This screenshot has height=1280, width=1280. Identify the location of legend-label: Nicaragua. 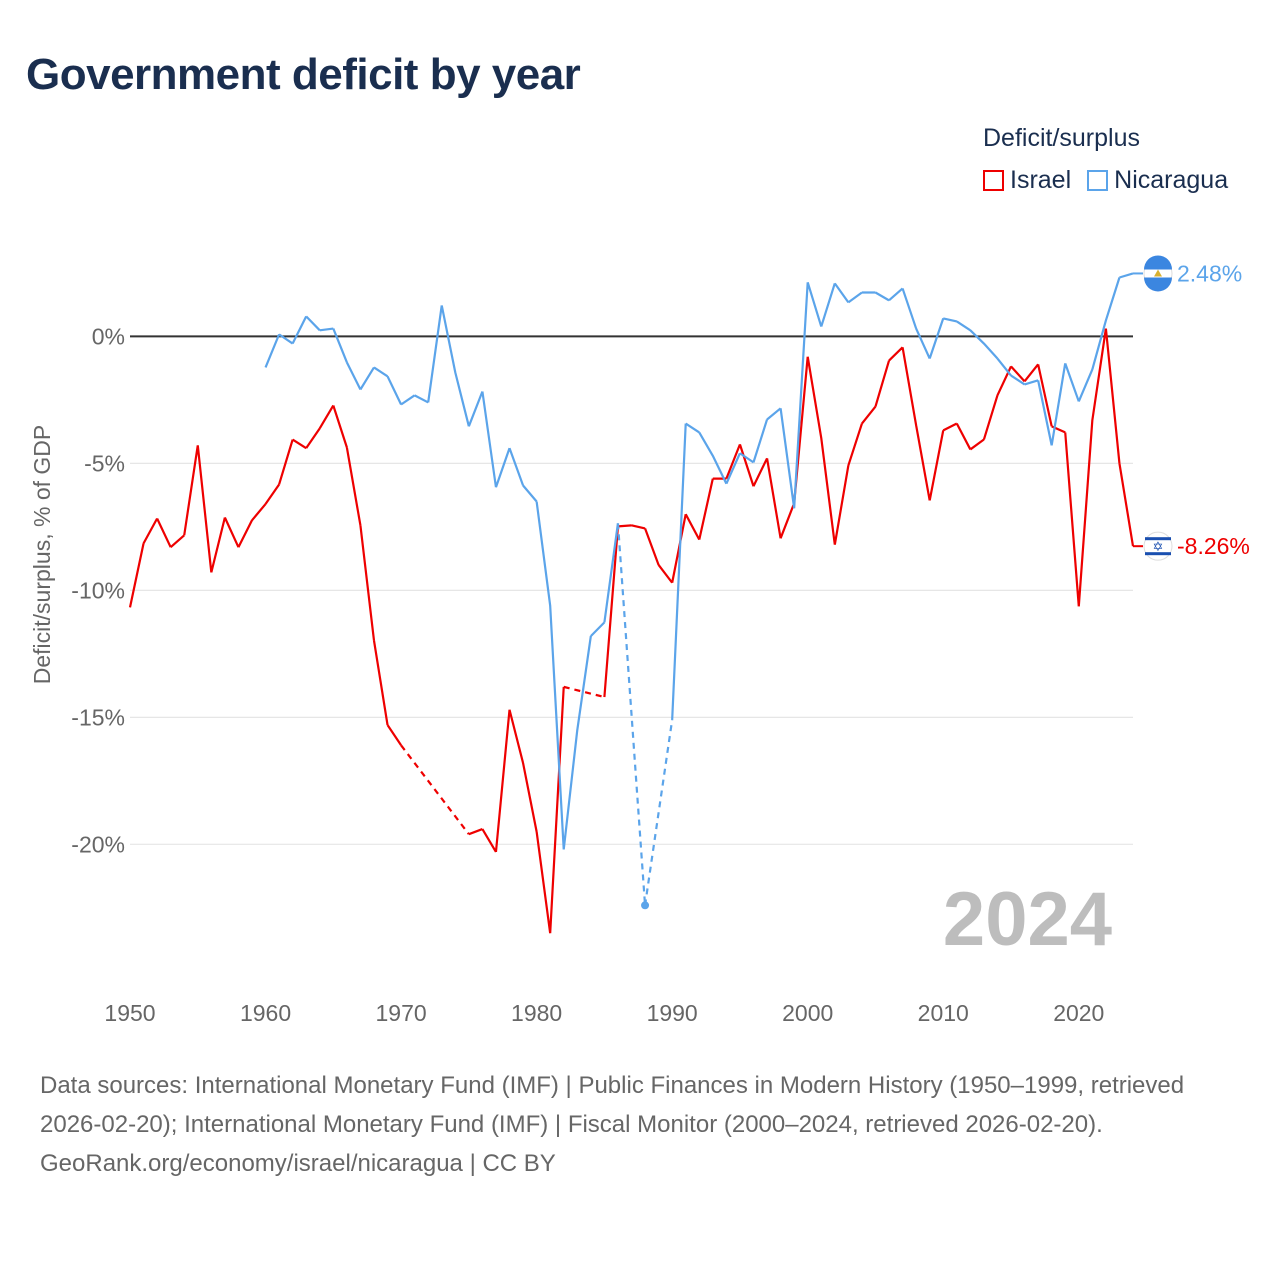
(1171, 180).